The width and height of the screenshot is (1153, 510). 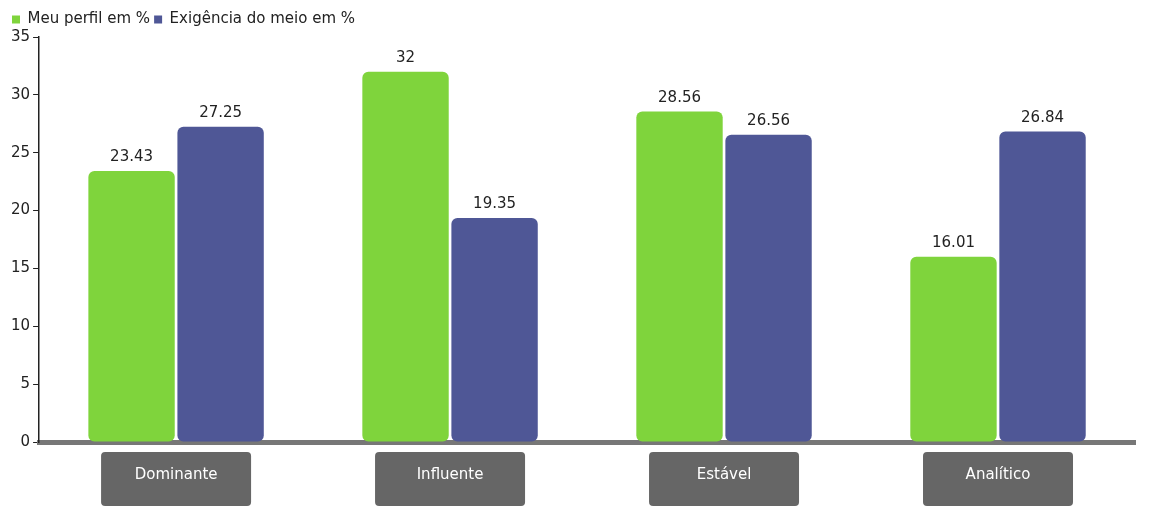 I want to click on y-tick-label: 20, so click(x=20, y=209).